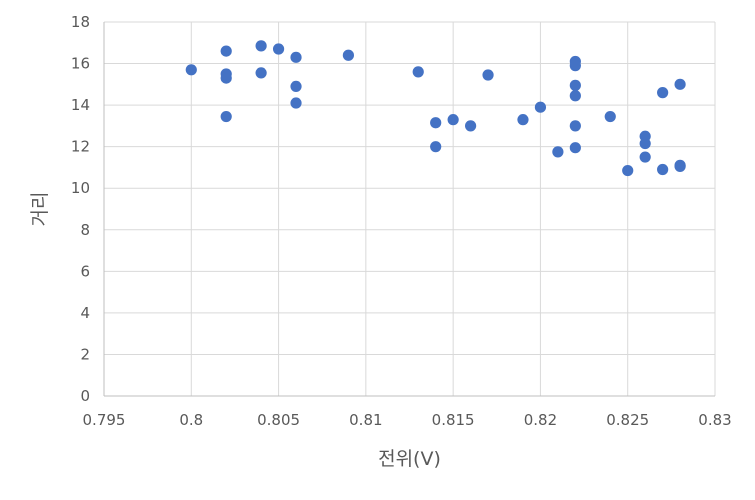 This screenshot has width=755, height=500. Describe the element at coordinates (85, 230) in the screenshot. I see `y-tick-label: 8` at that location.